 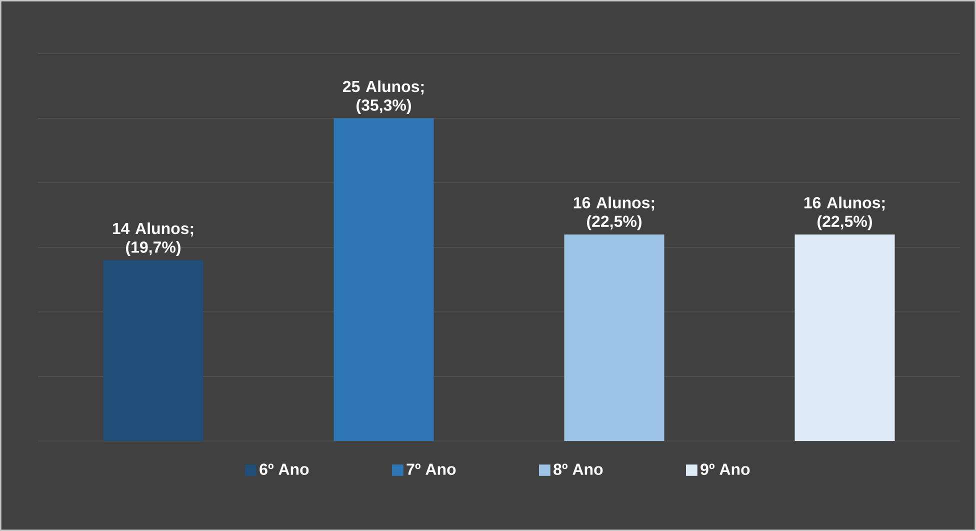 I want to click on data-label: 14 Alunos; (19,7%), so click(x=153, y=239).